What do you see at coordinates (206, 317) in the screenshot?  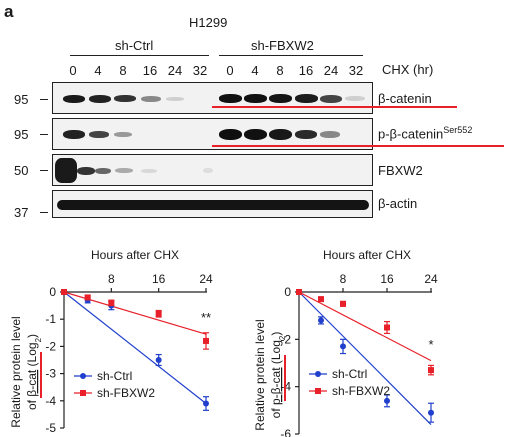 I see `significance-mark: **` at bounding box center [206, 317].